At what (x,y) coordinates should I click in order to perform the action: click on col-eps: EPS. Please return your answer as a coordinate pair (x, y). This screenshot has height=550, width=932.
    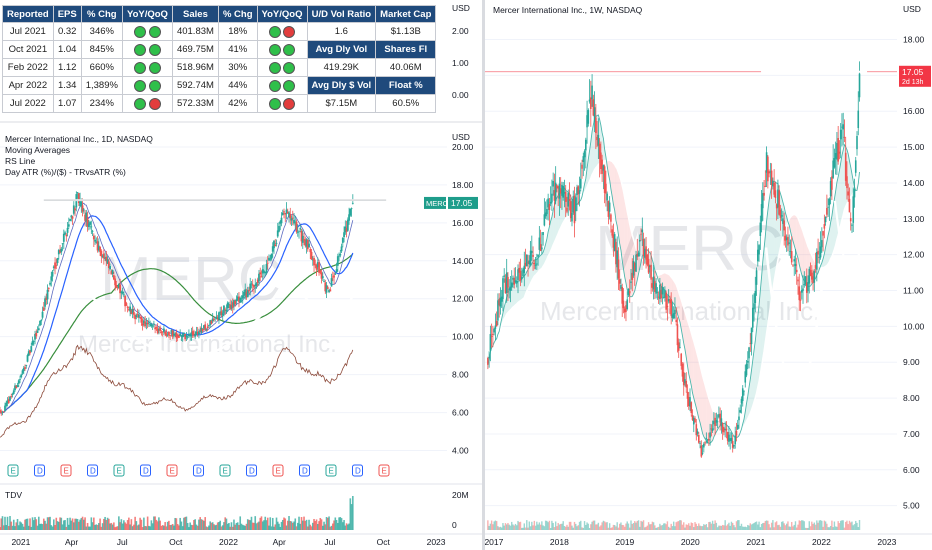
    Looking at the image, I should click on (67, 14).